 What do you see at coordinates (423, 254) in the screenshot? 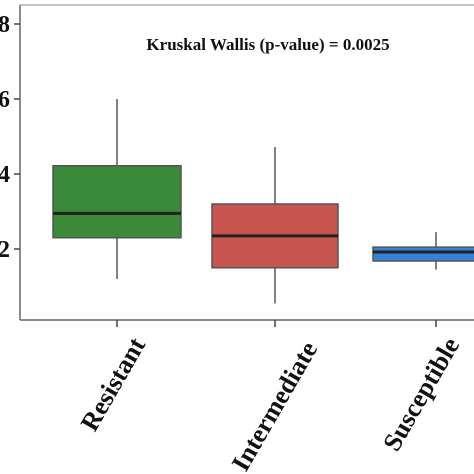
I see `iqr-box-susceptible` at bounding box center [423, 254].